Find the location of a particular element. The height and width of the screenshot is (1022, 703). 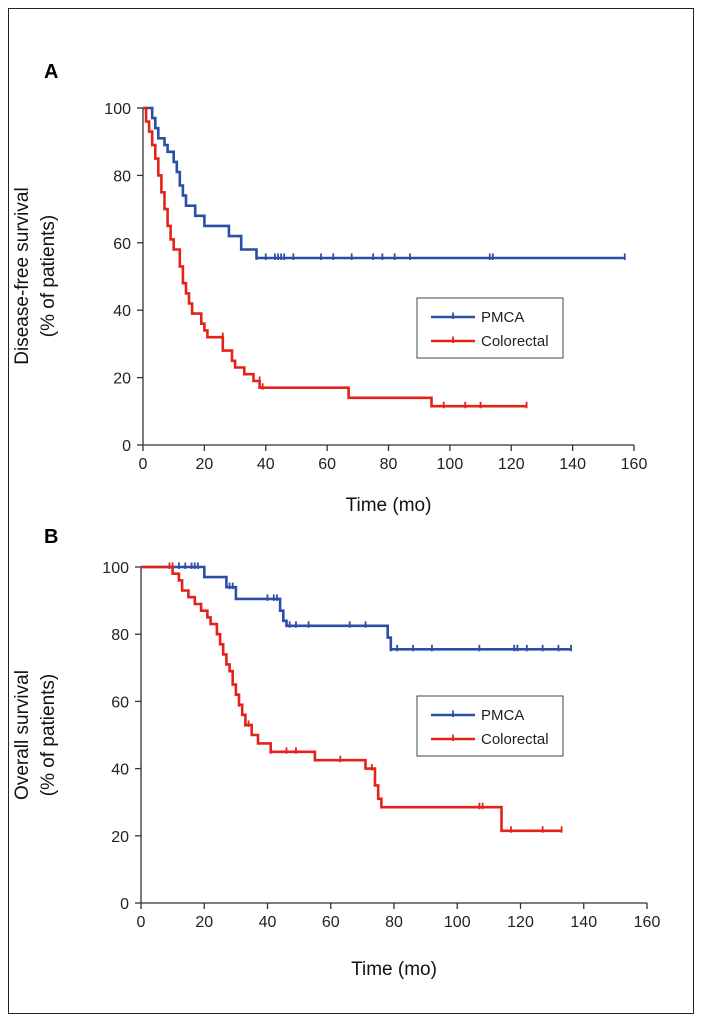

y-axis-title-line: Disease-free survival is located at coordinates (22, 275).